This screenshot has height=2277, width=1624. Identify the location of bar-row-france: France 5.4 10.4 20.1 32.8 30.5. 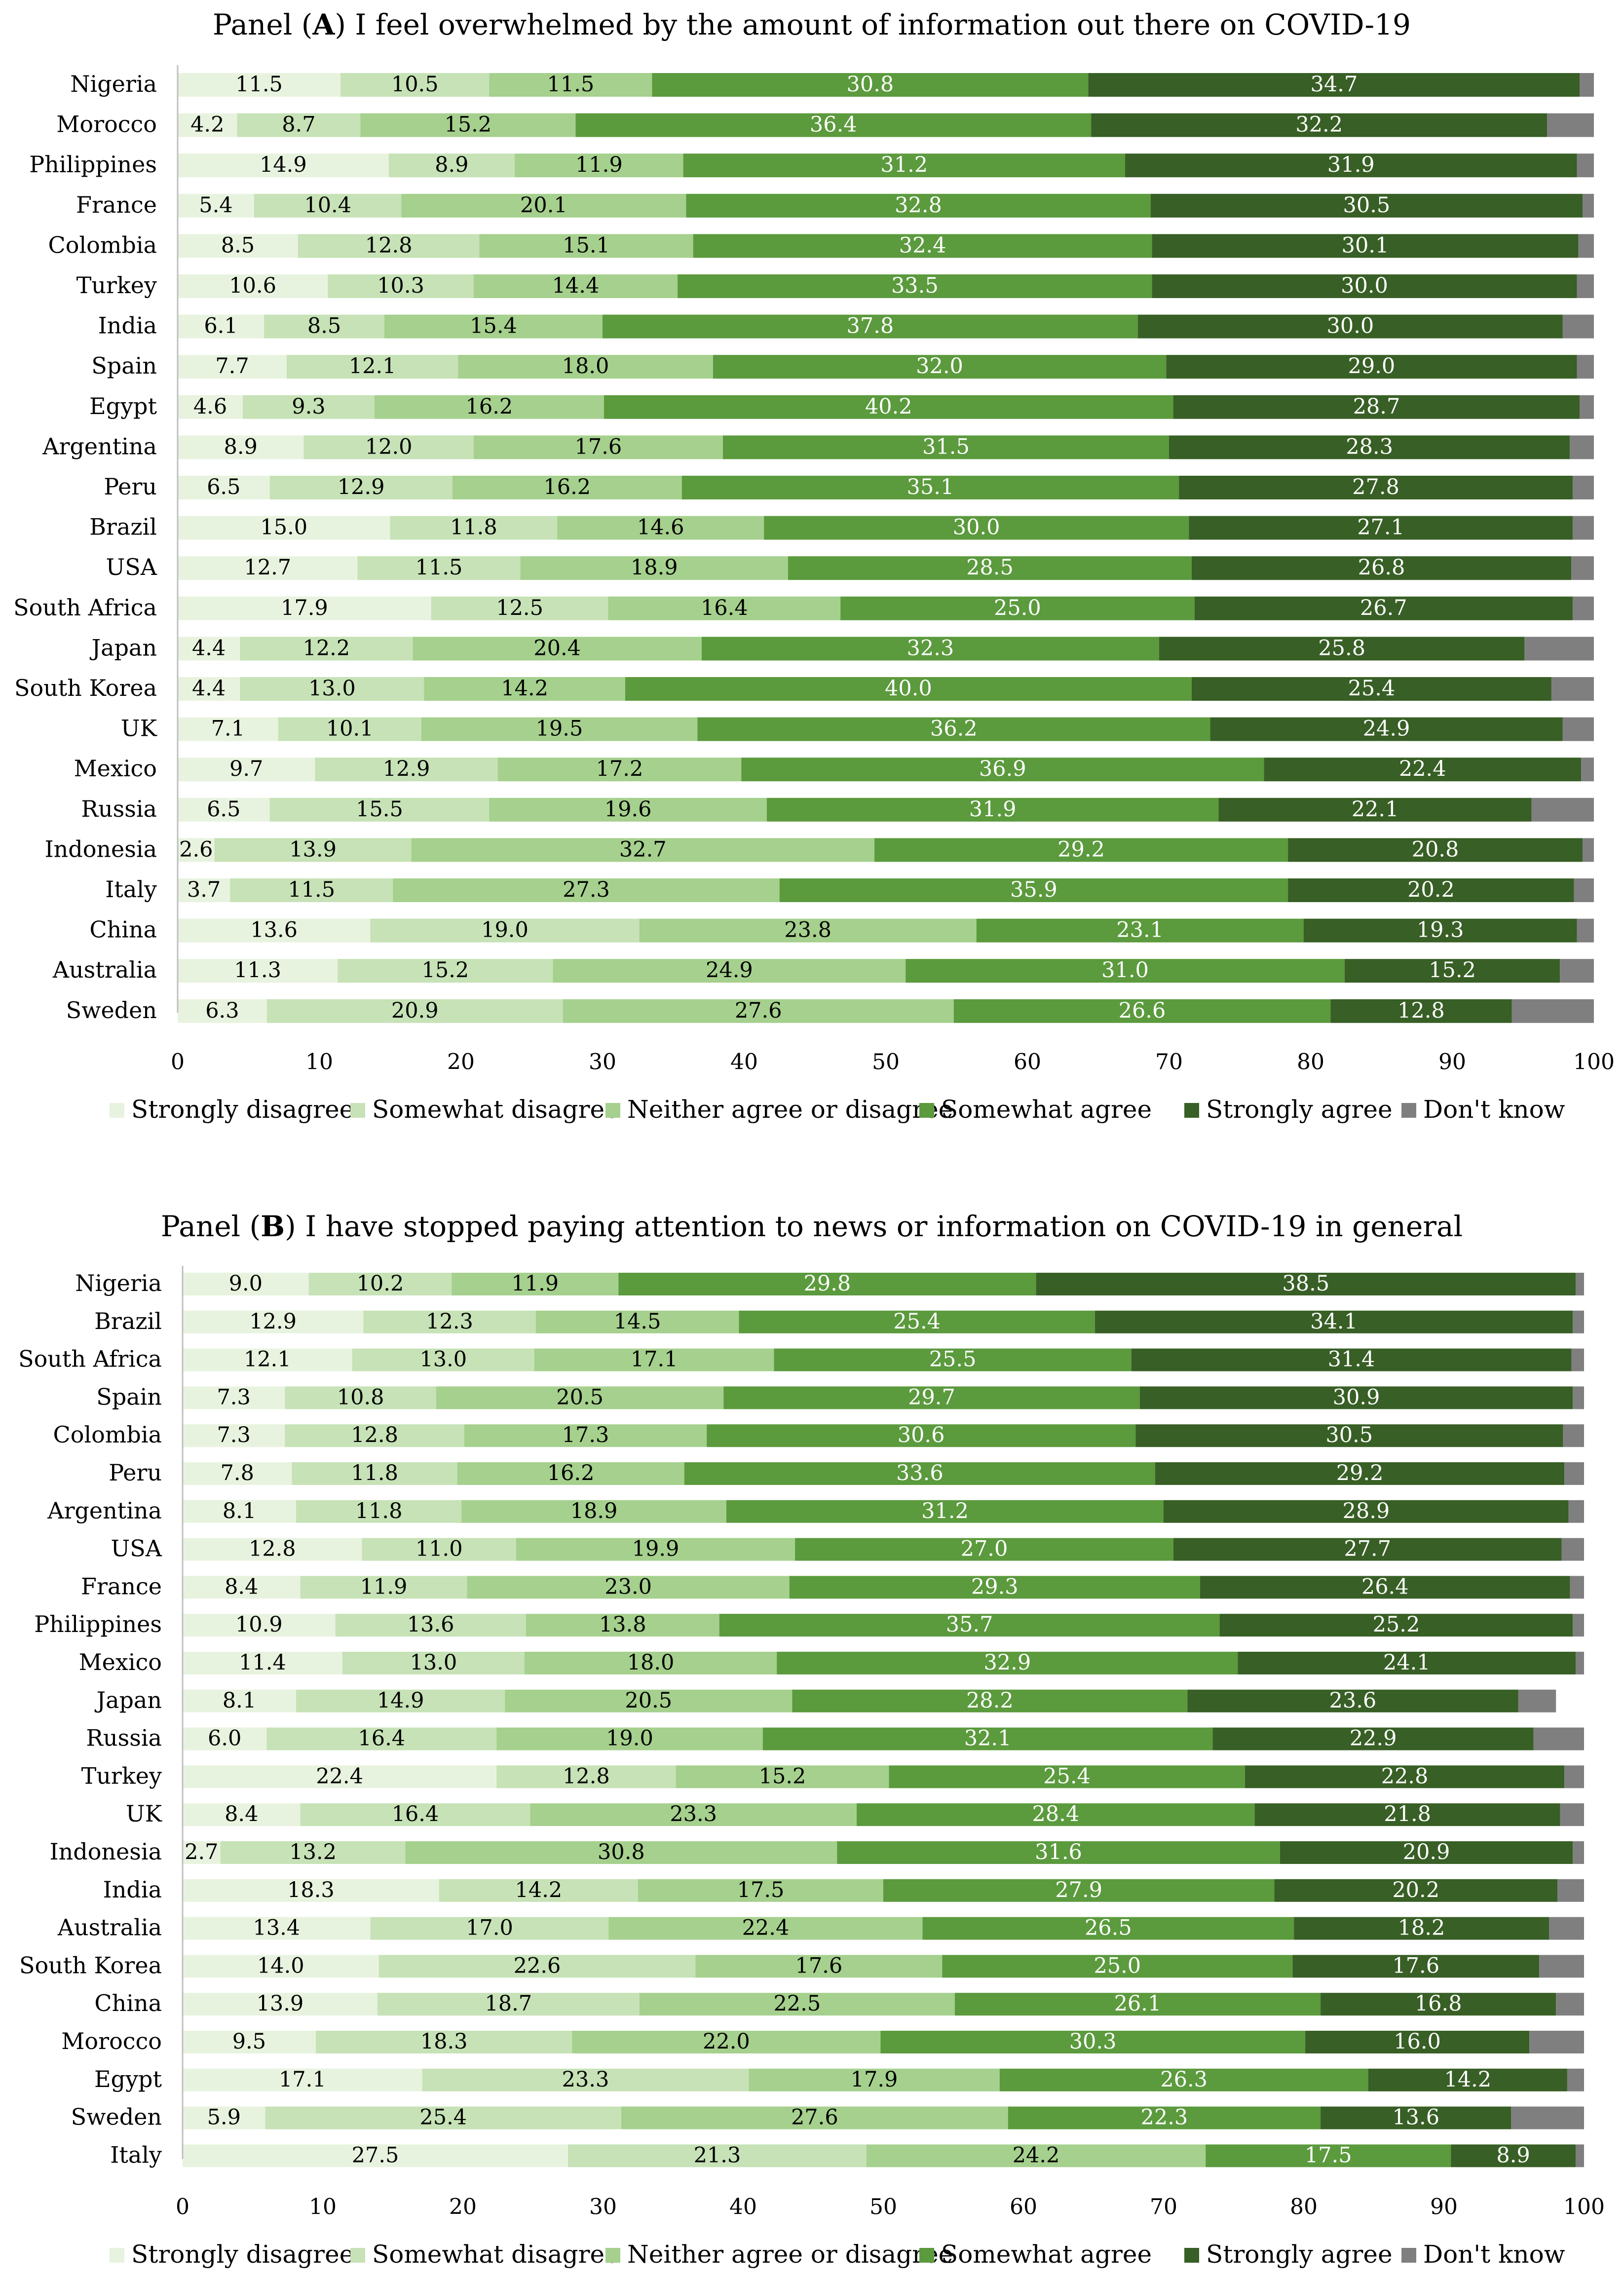
(835, 204).